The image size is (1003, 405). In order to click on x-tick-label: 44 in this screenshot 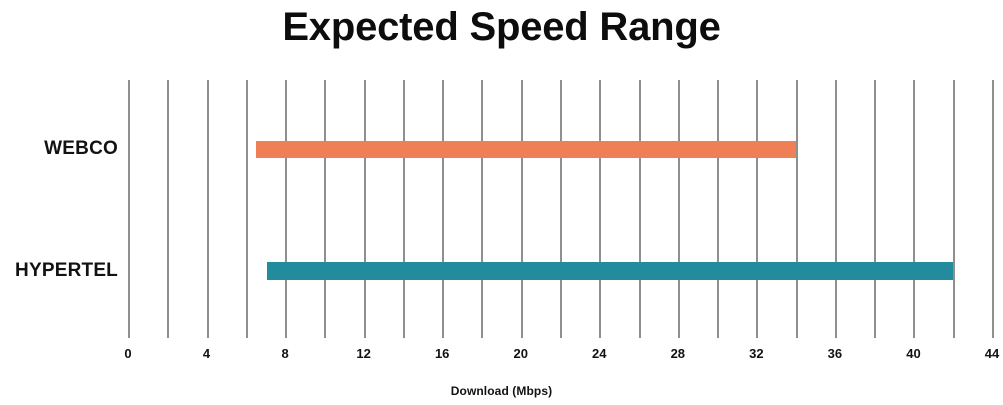, I will do `click(992, 353)`.